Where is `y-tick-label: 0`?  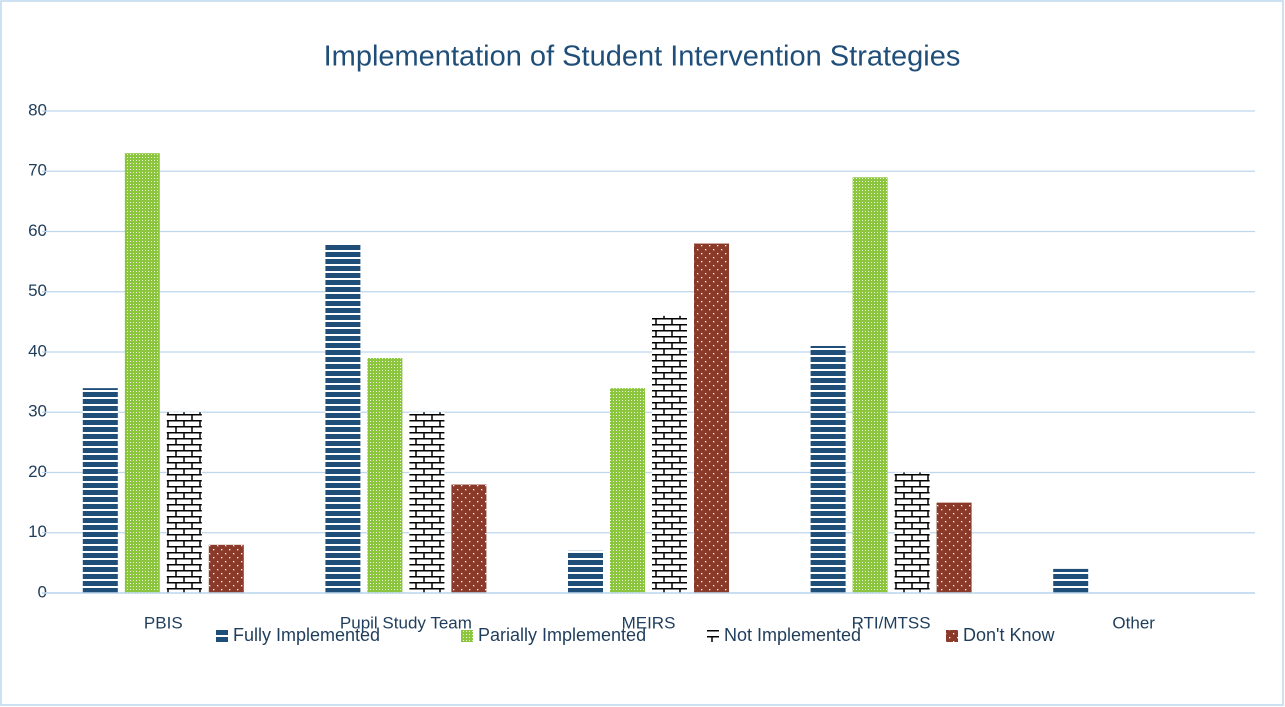
y-tick-label: 0 is located at coordinates (42, 591).